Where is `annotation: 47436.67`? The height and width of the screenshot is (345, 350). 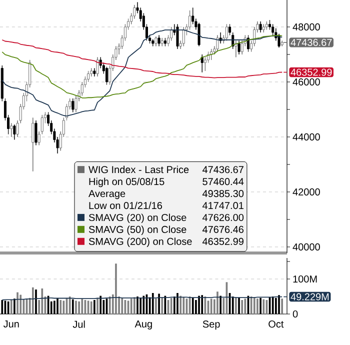
annotation: 47436.67 is located at coordinates (223, 170).